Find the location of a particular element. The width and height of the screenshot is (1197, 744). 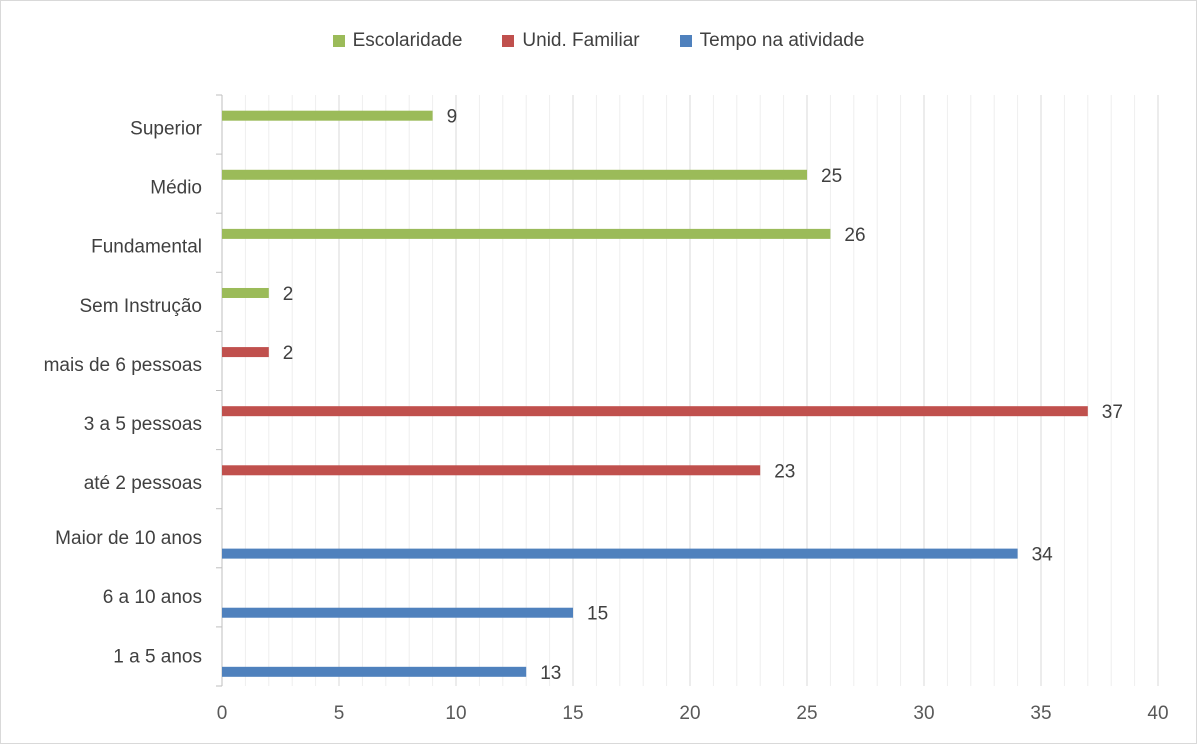

legend-swatch-unid-familiar is located at coordinates (508, 41).